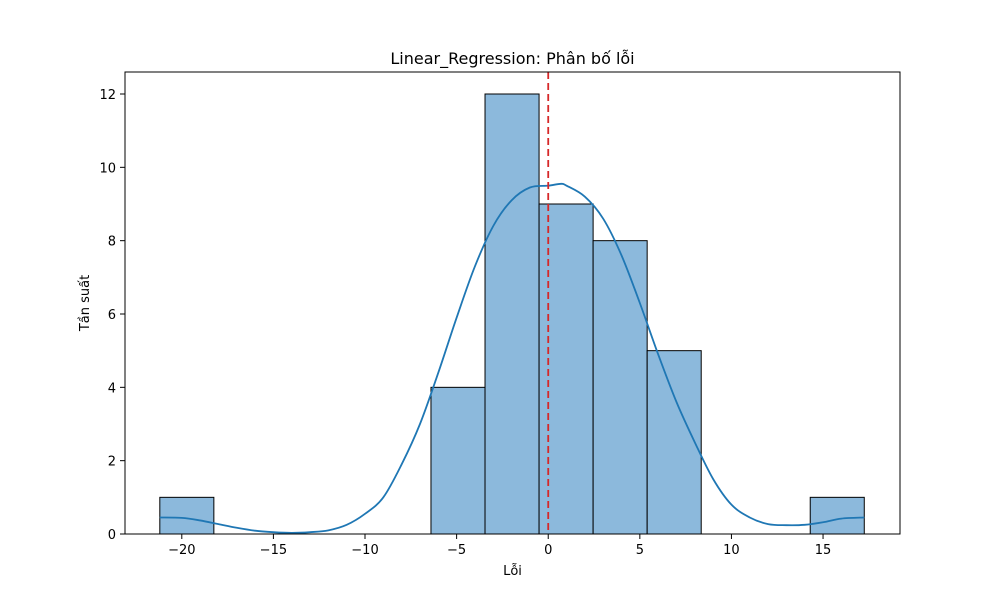  Describe the element at coordinates (107, 95) in the screenshot. I see `y-tick-label: 12` at that location.